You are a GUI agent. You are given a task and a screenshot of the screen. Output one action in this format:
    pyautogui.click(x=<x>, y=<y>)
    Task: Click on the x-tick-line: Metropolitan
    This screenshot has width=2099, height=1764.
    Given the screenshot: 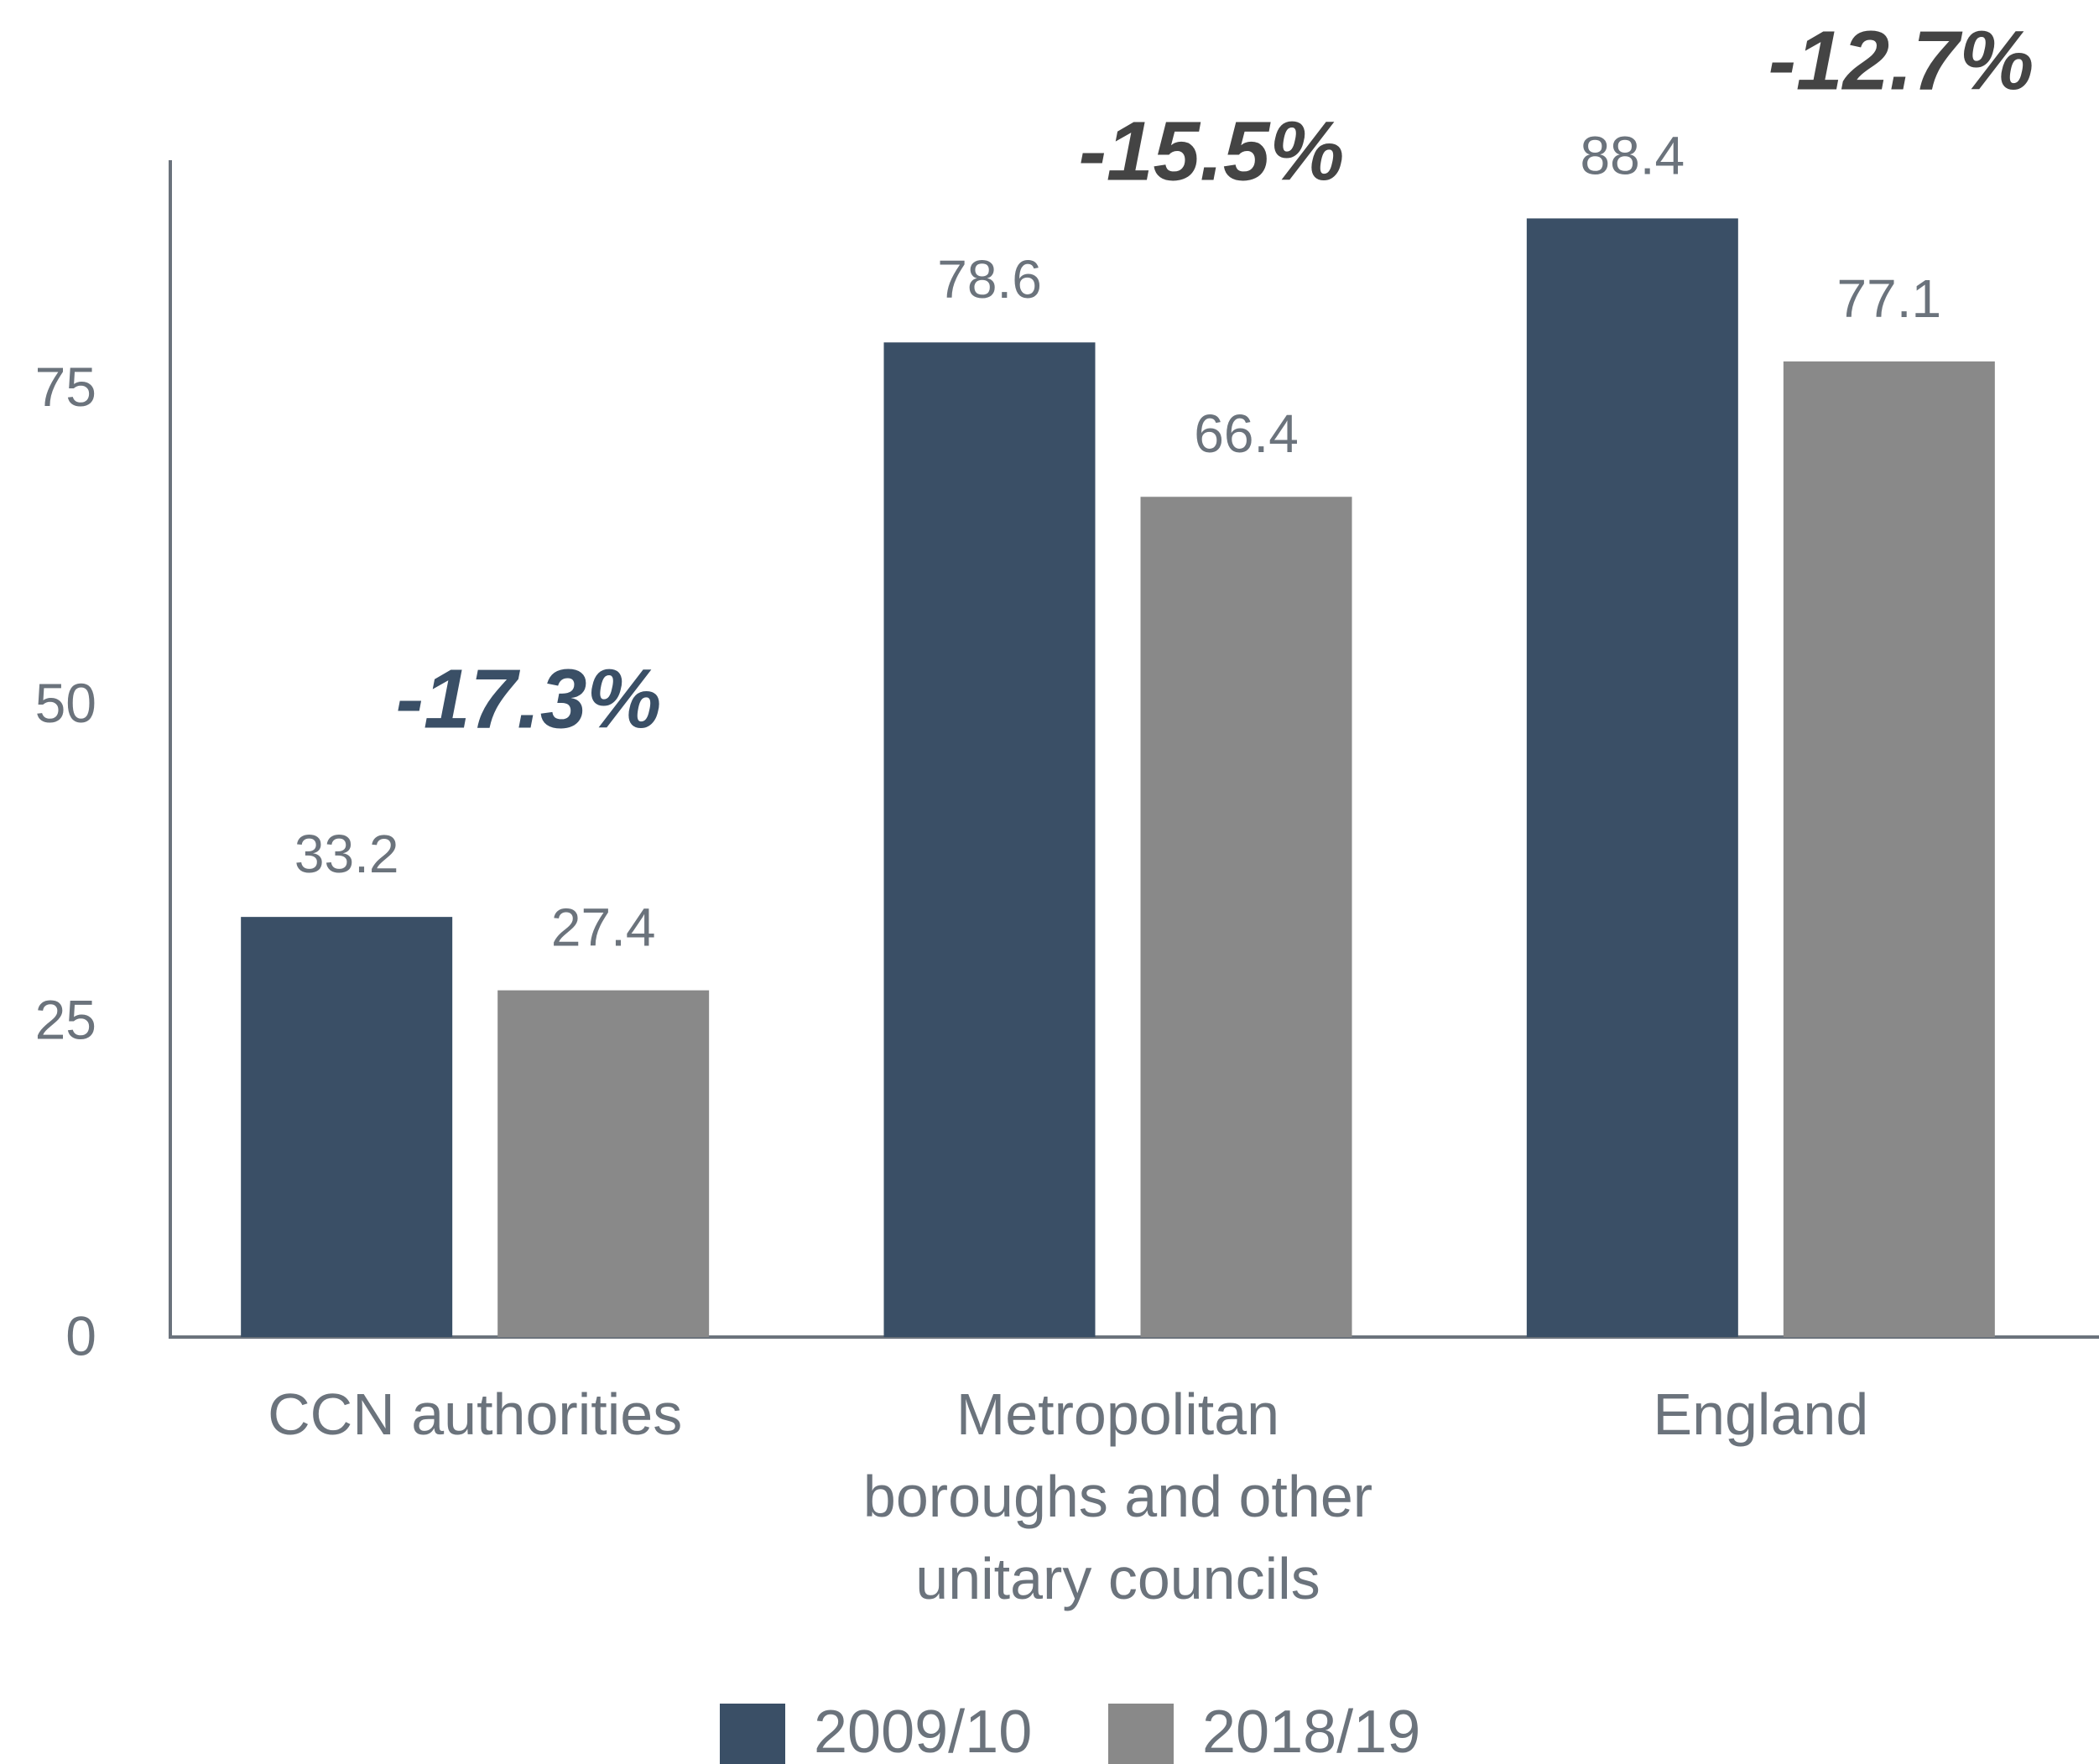 What is the action you would take?
    pyautogui.click(x=1117, y=1414)
    